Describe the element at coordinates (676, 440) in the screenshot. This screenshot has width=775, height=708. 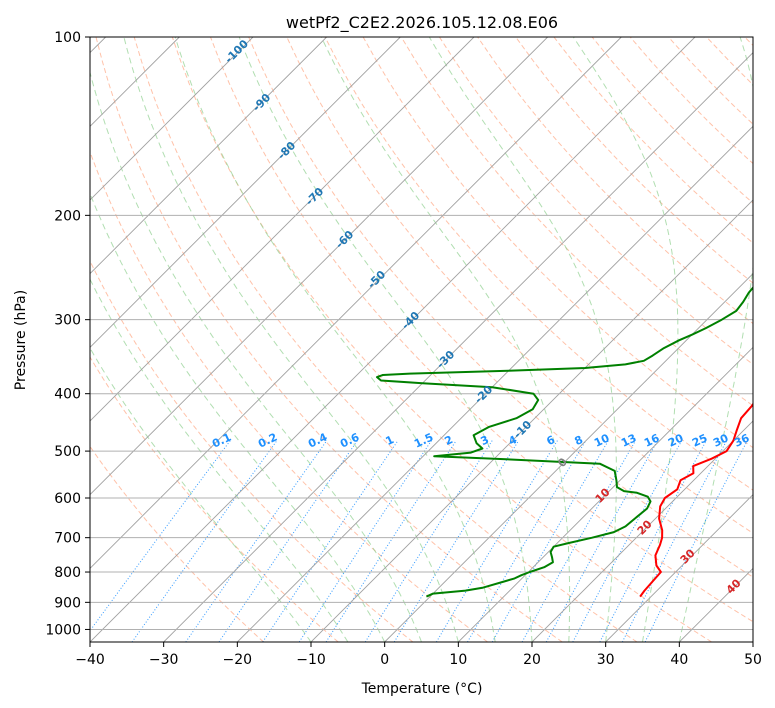
I see `mixing-ratio-label: 20` at that location.